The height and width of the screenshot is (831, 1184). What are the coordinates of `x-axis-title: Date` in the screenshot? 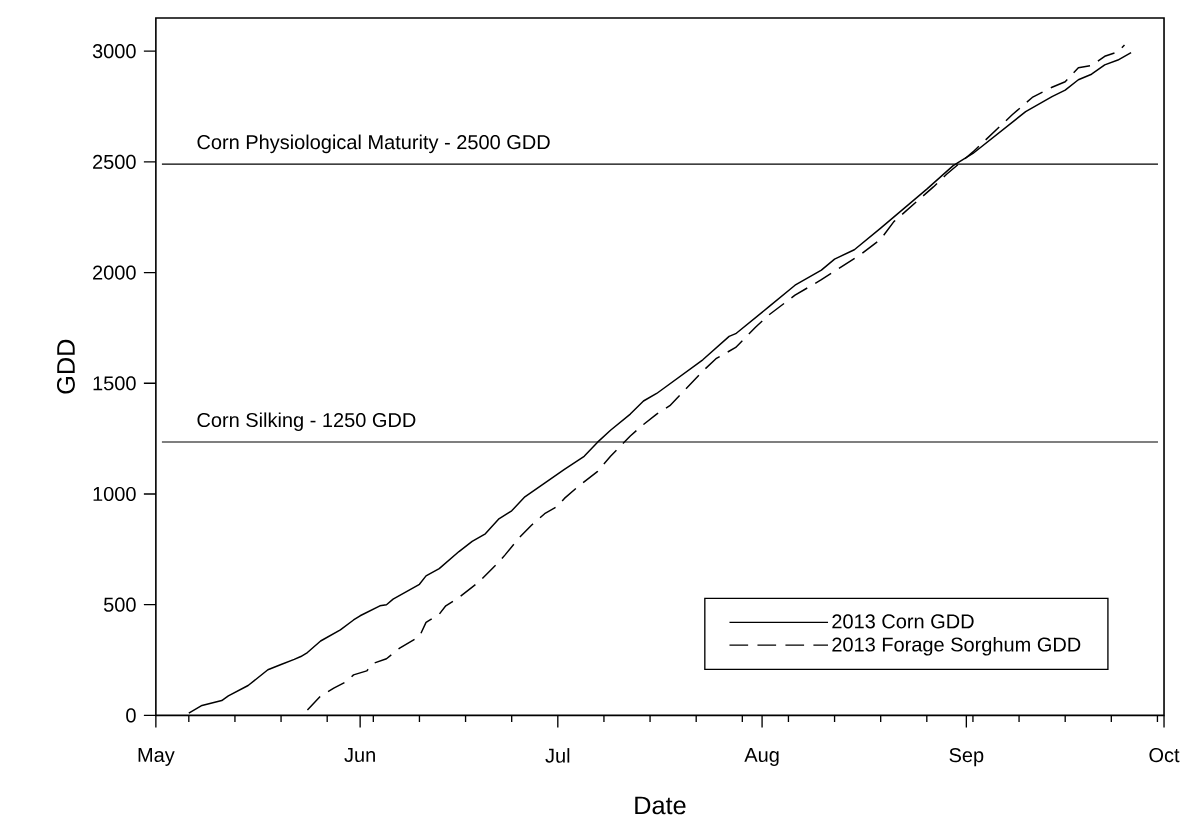 It's located at (660, 805).